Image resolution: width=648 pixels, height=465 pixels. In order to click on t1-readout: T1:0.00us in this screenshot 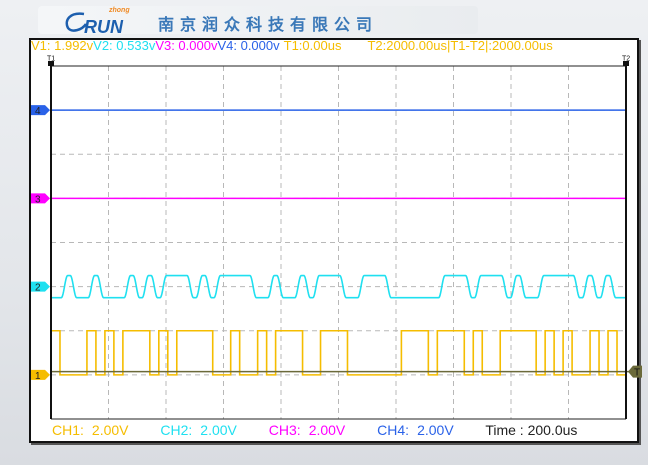, I will do `click(312, 45)`.